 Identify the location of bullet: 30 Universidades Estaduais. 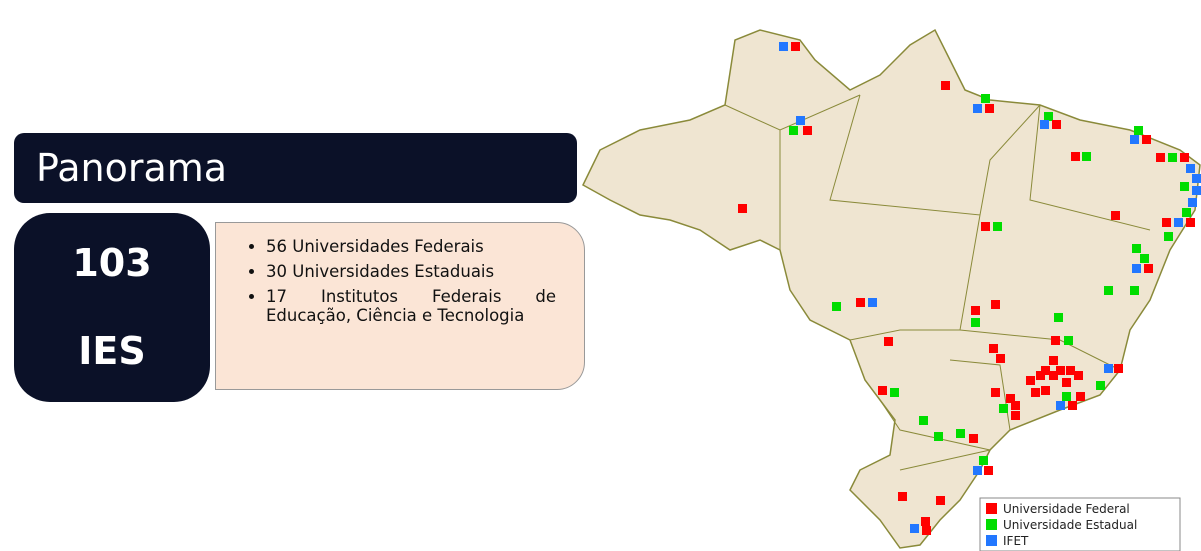
(411, 271).